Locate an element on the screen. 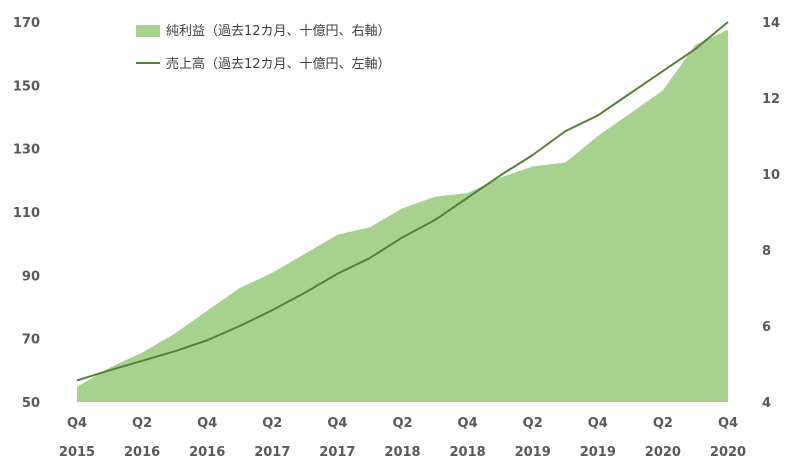 This screenshot has height=466, width=803. y-left-tick-label: 70 is located at coordinates (31, 340).